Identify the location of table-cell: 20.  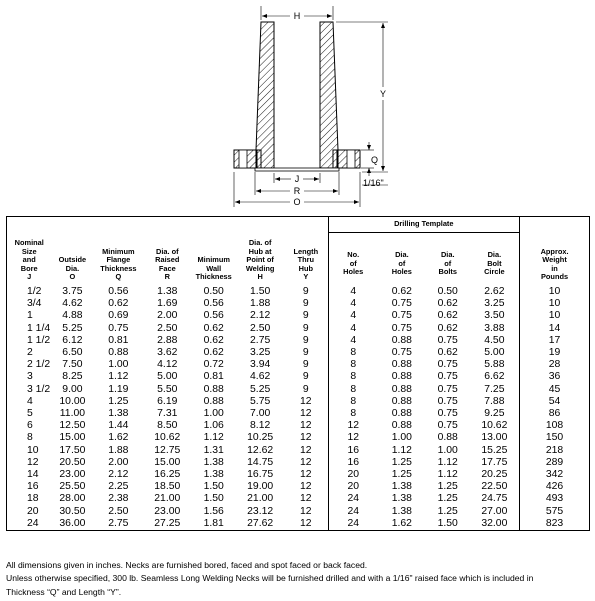
(352, 475).